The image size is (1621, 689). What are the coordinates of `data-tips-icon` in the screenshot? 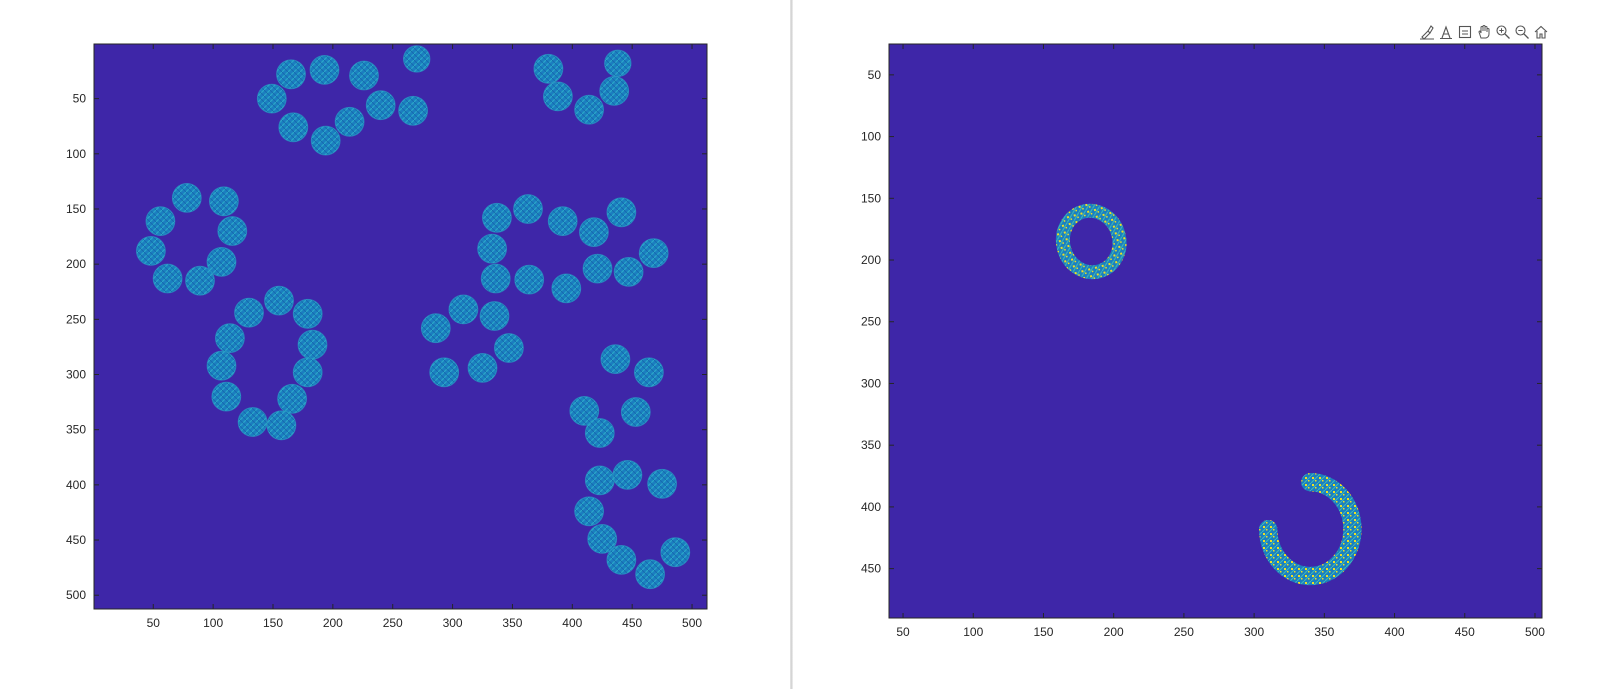 It's located at (1446, 32).